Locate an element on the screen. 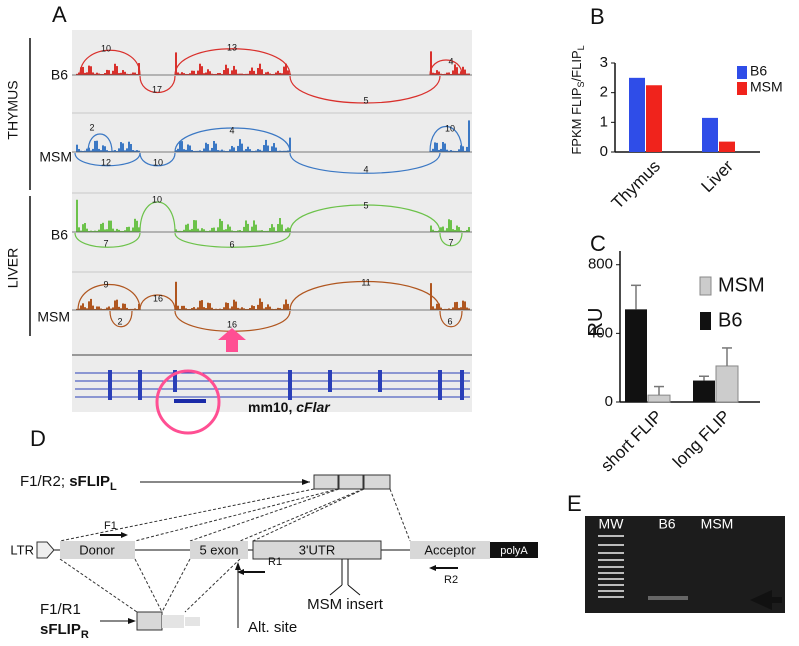 This screenshot has width=799, height=646. legend-swatch is located at coordinates (705, 321).